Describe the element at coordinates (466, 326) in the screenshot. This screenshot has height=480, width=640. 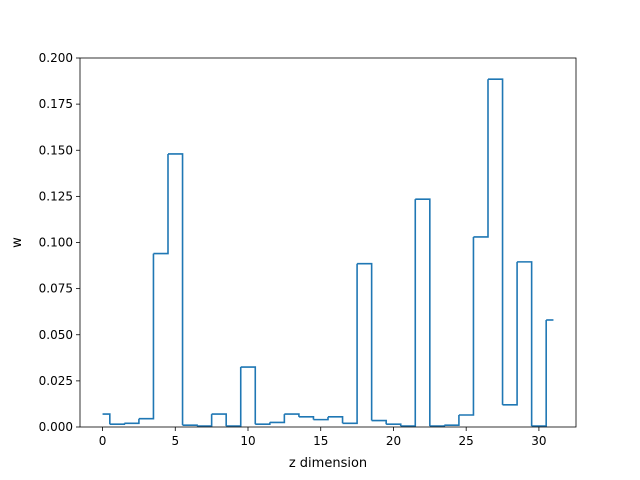
I see `step-segment-z25` at that location.